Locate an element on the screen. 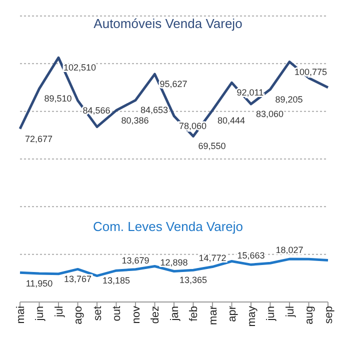 This screenshot has height=350, width=350. x-tick-label: sep is located at coordinates (328, 315).